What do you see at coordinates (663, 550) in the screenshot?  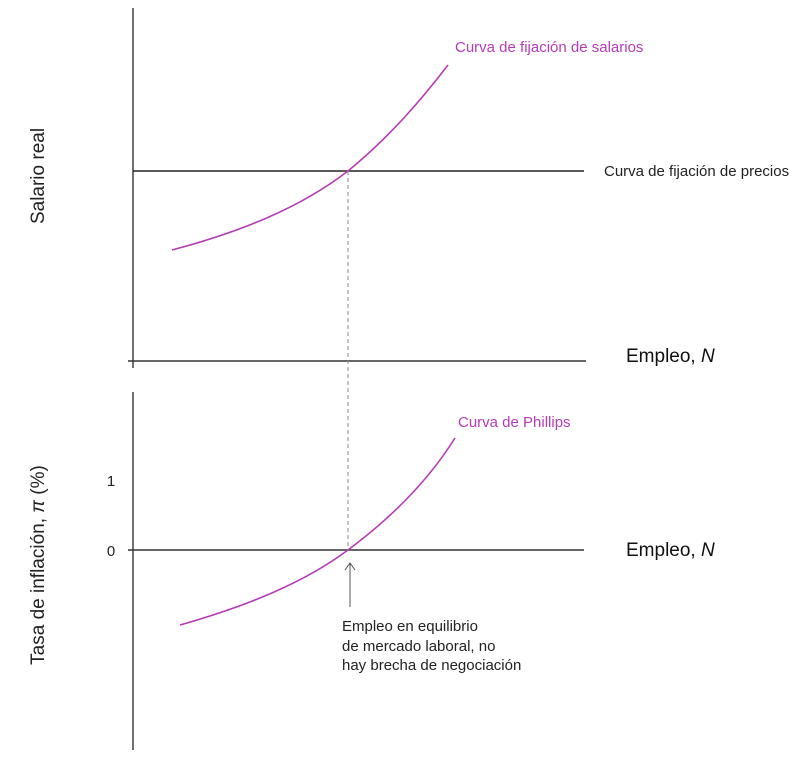 I see `bottom-x-axis-label-text: Empleo,` at bounding box center [663, 550].